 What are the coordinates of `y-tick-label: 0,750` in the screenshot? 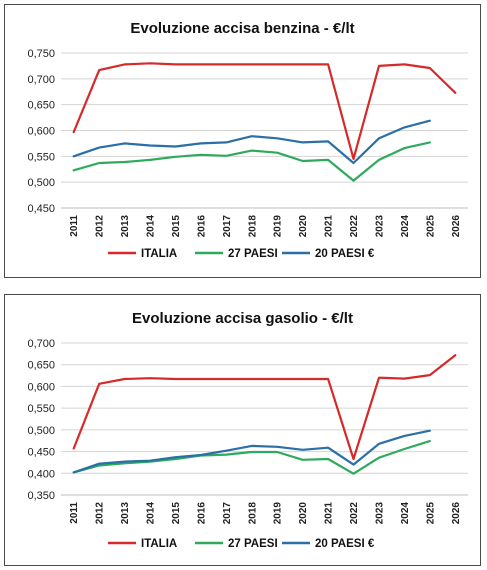 It's located at (41, 54).